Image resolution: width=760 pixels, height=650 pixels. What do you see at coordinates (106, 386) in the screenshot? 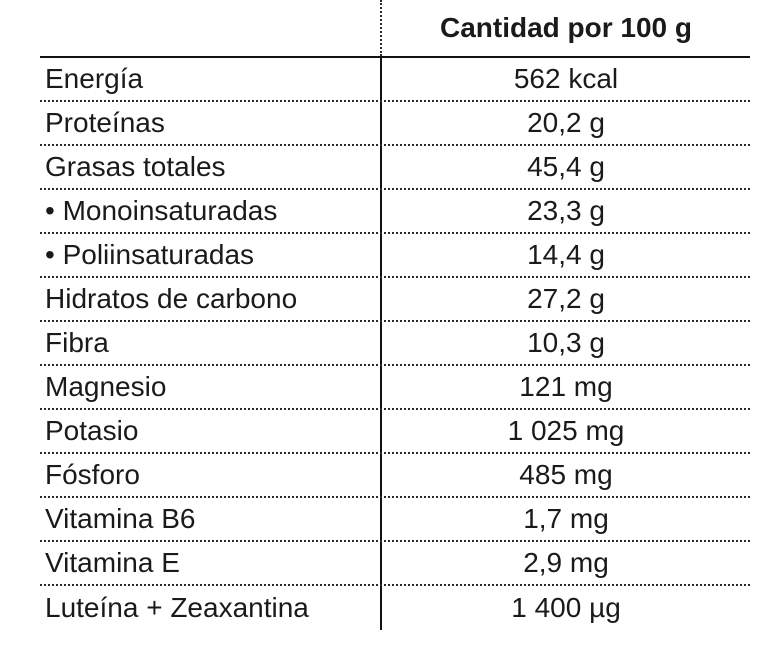
I see `nutrient-label: Magnesio` at bounding box center [106, 386].